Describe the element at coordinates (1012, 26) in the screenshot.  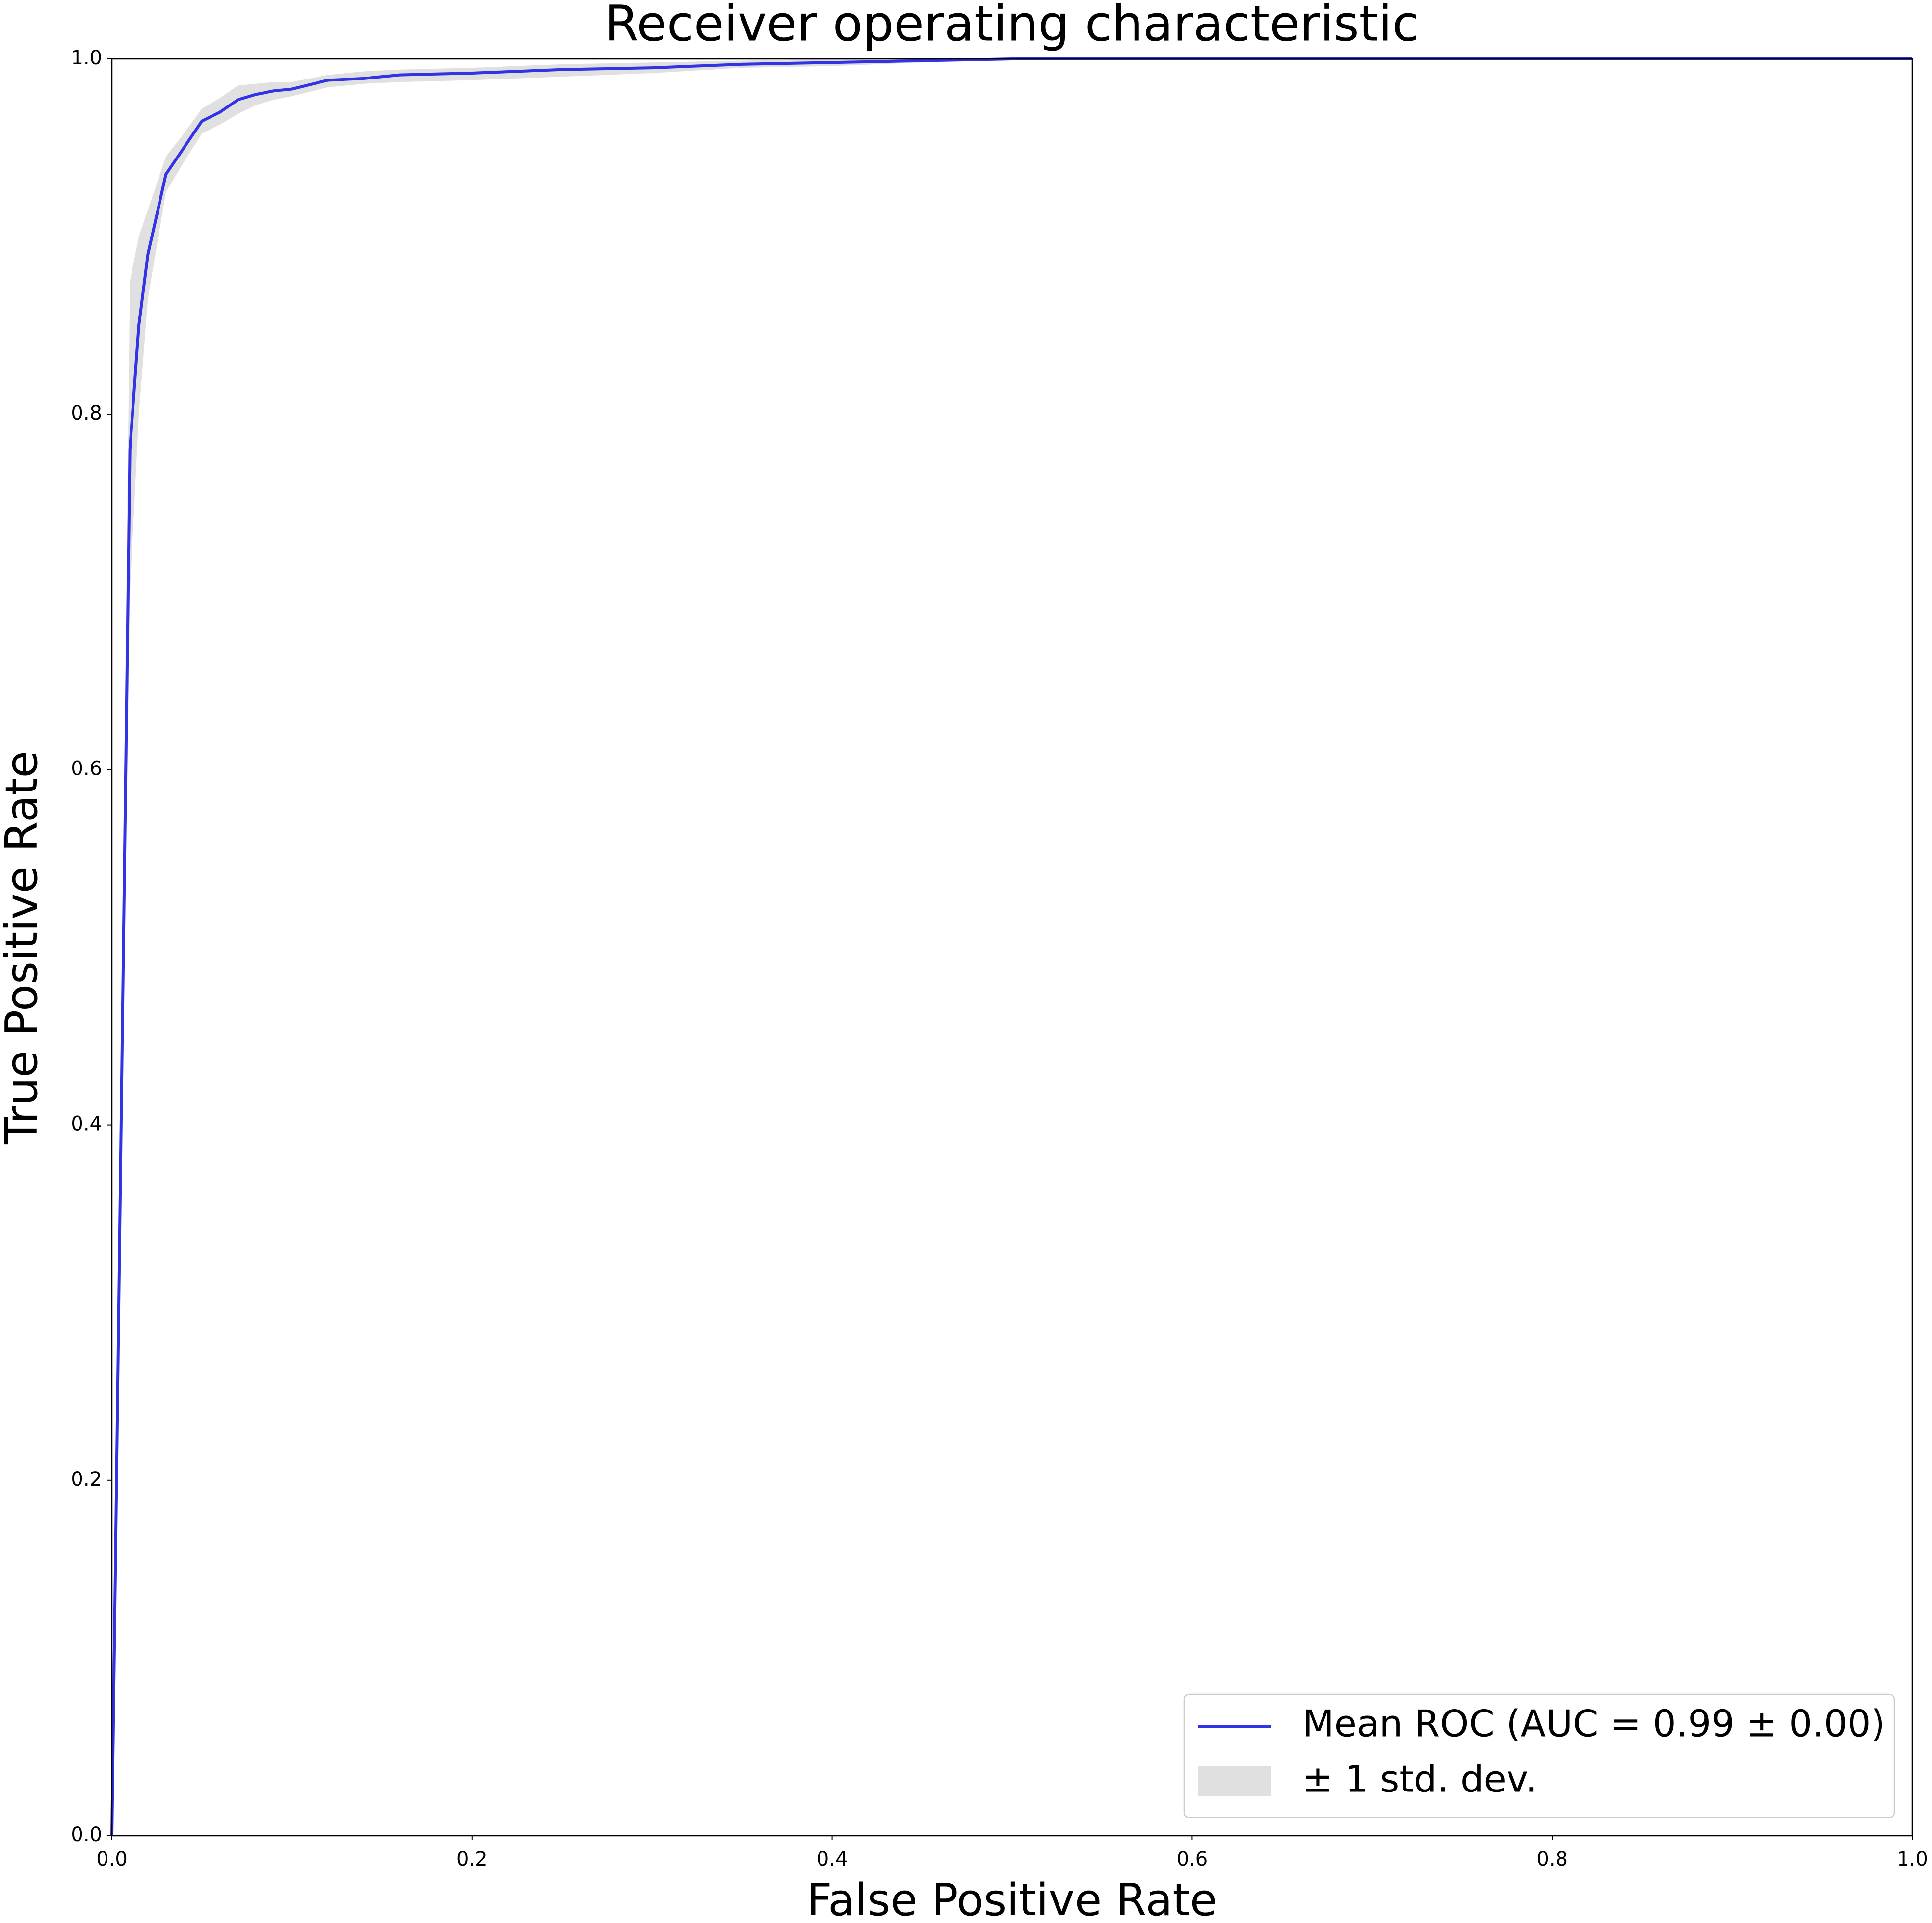
I see `chart-title: Receiver operating characteristic` at that location.